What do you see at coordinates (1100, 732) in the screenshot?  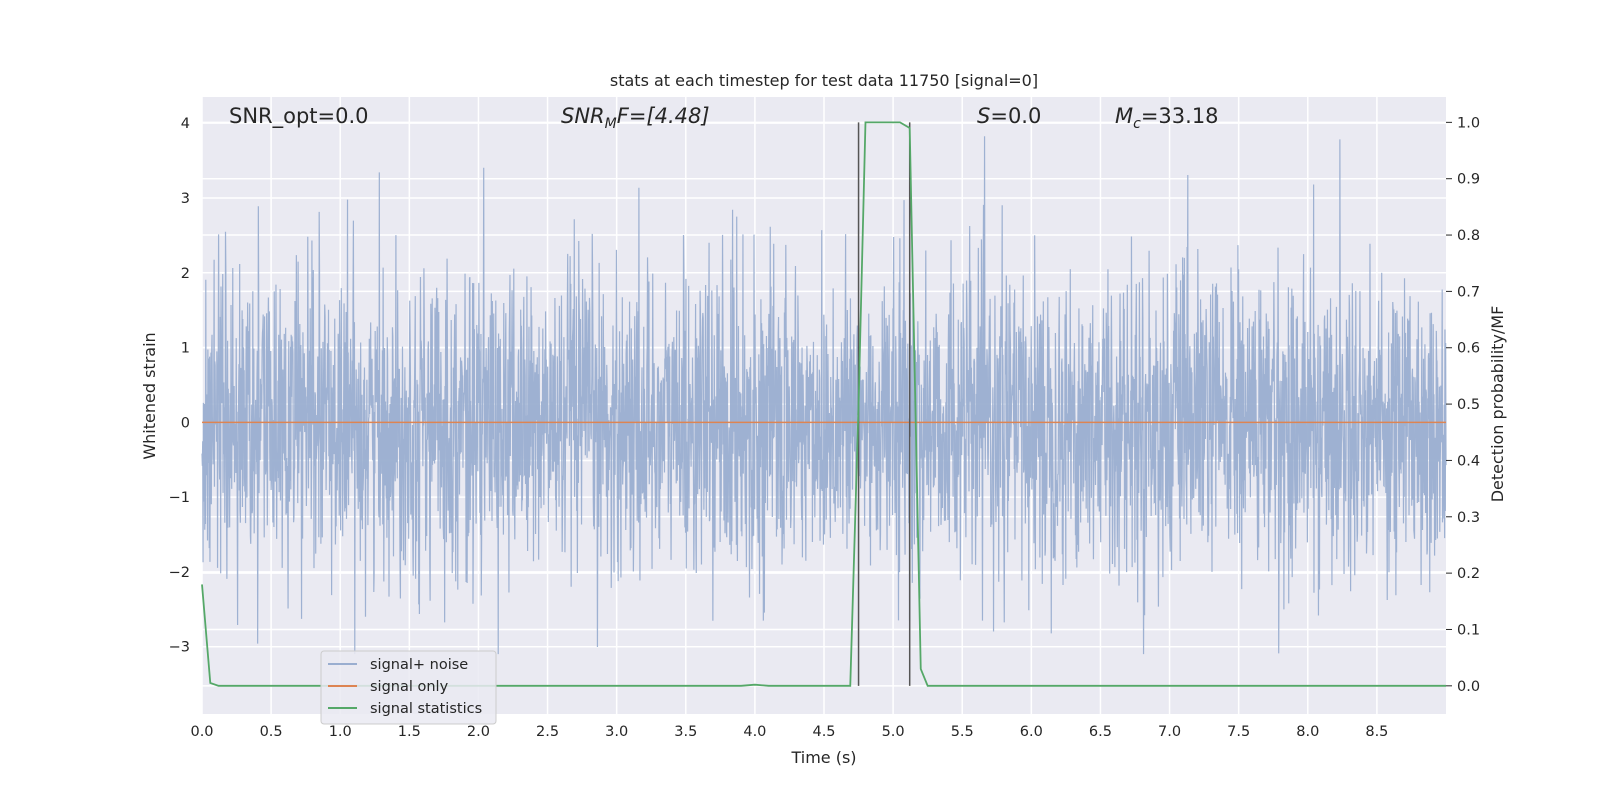 I see `x-tick-label: 6.5` at bounding box center [1100, 732].